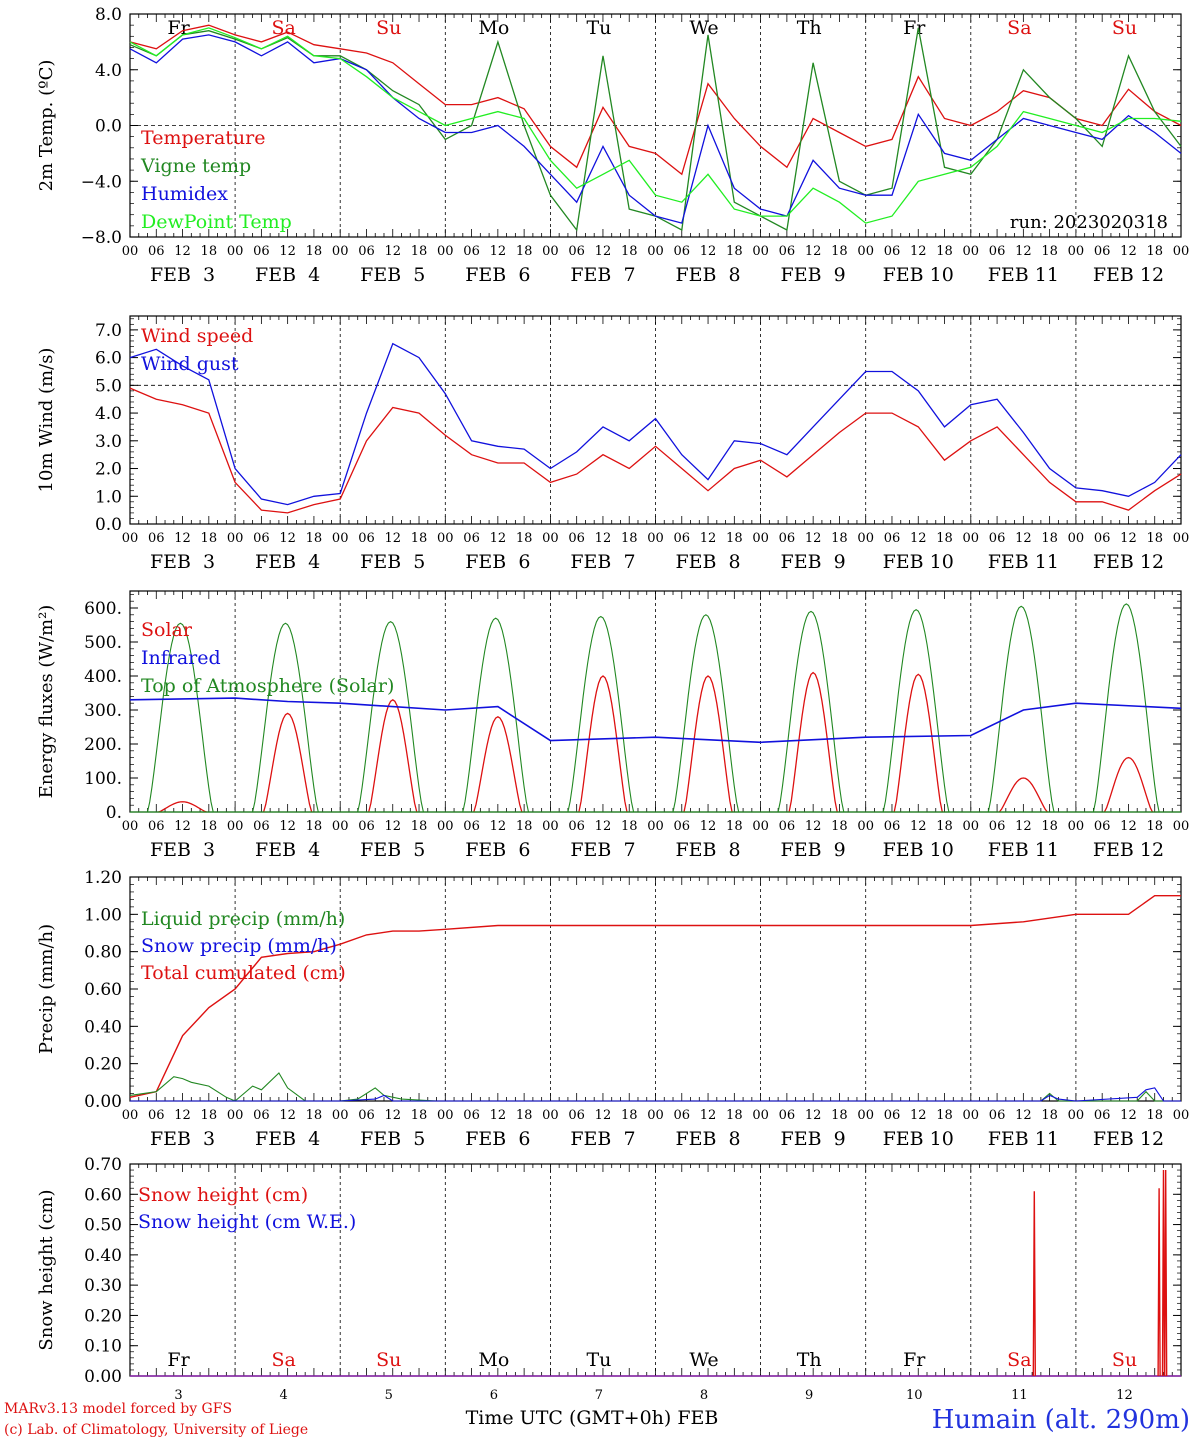  What do you see at coordinates (267, 686) in the screenshot?
I see `legend-entry: Top of Atmosphere (Solar)` at bounding box center [267, 686].